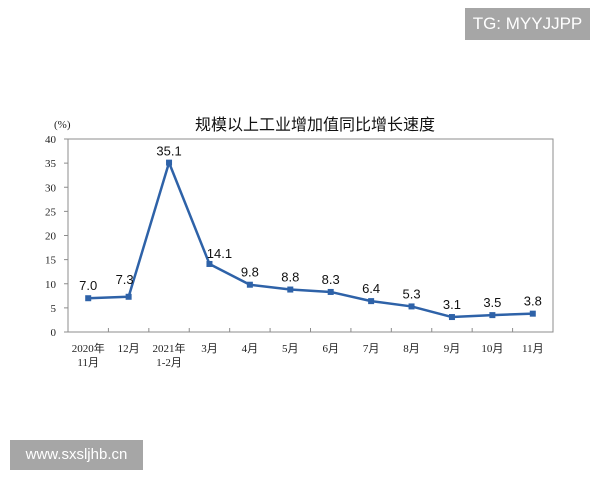 The image size is (600, 480). I want to click on x-tick-label: 2021年, so click(169, 348).